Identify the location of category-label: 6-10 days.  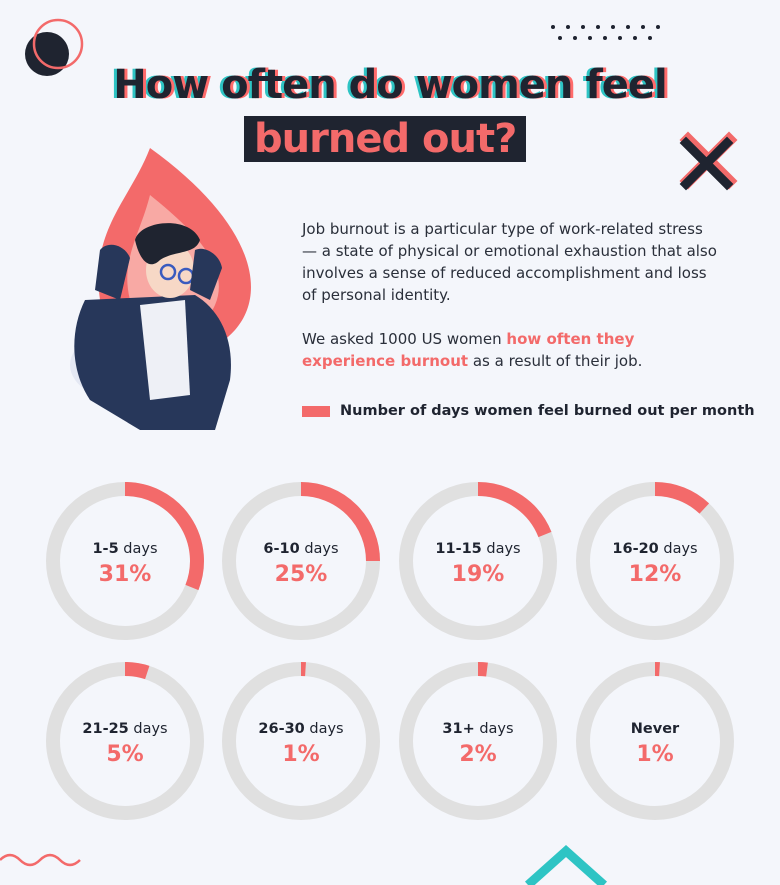
(300, 549).